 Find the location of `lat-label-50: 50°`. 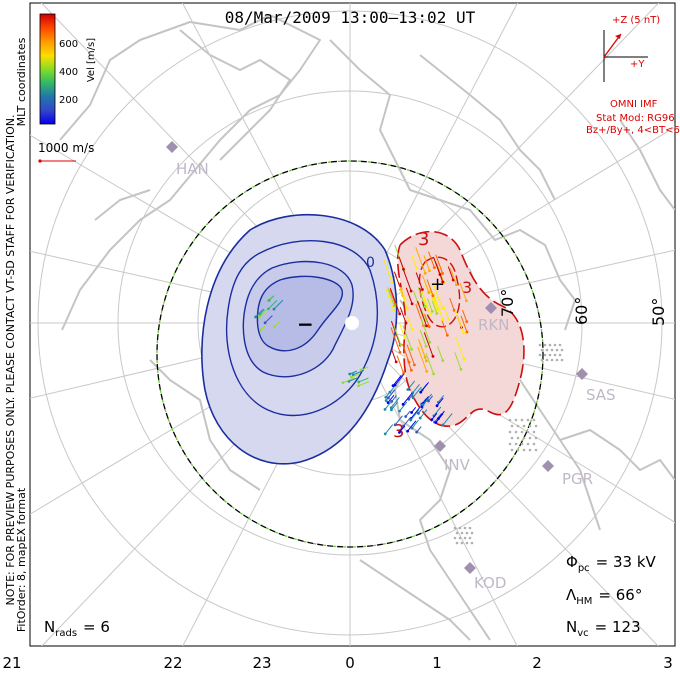

lat-label-50: 50° is located at coordinates (658, 312).